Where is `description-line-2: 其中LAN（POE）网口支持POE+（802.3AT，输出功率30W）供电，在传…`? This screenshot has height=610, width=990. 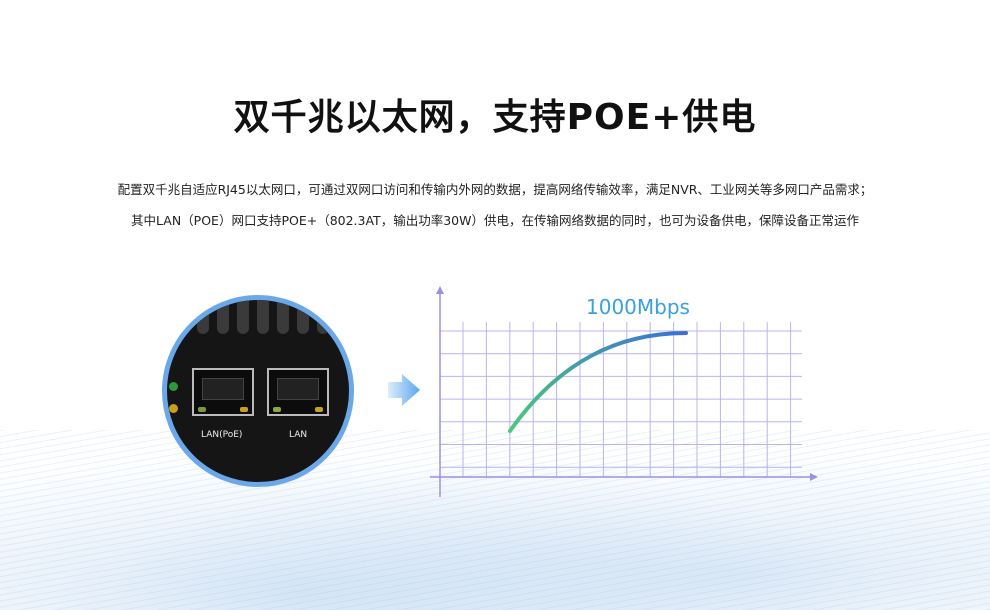
description-line-2: 其中LAN（POE）网口支持POE+（802.3AT，输出功率30W）供电，在传… is located at coordinates (495, 220).